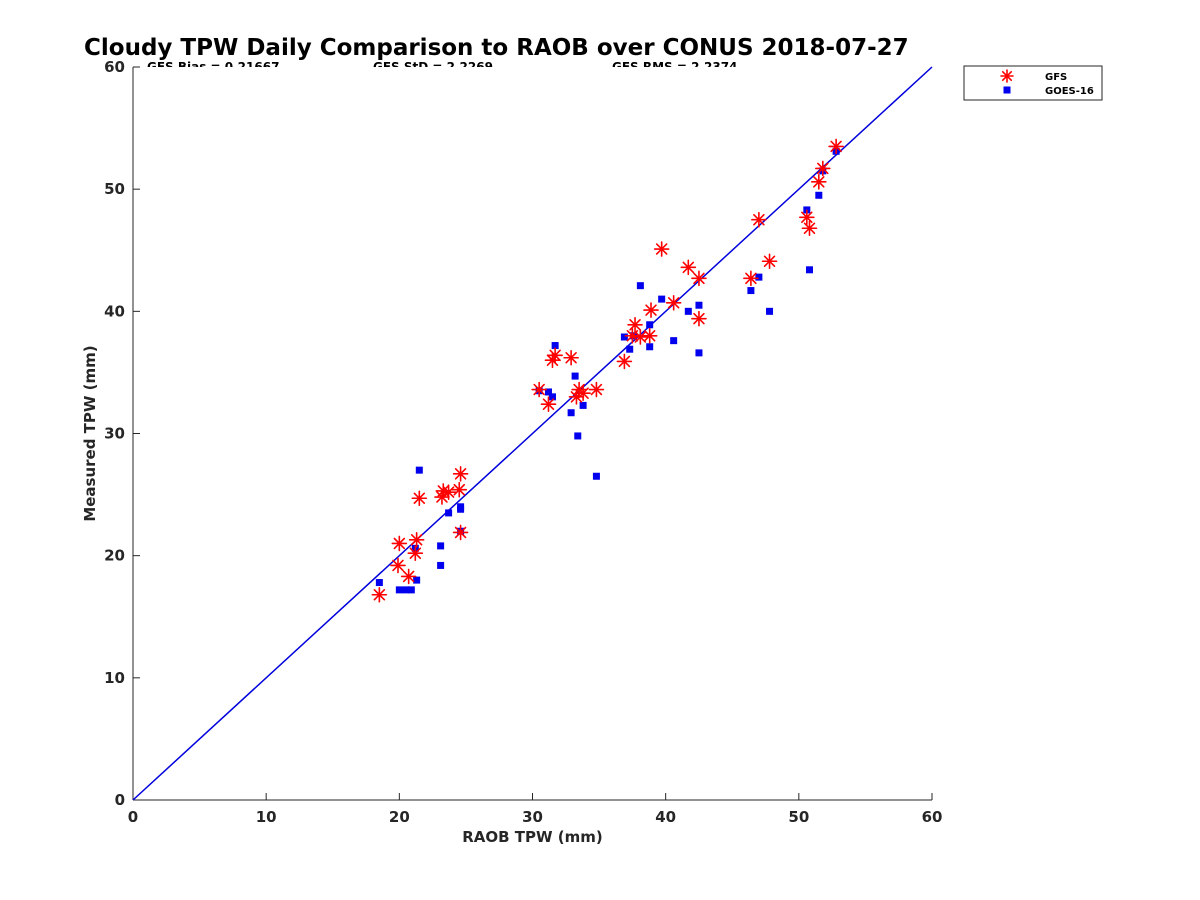 The image size is (1200, 900). What do you see at coordinates (532, 837) in the screenshot?
I see `x-axis-label: RAOB TPW (mm)` at bounding box center [532, 837].